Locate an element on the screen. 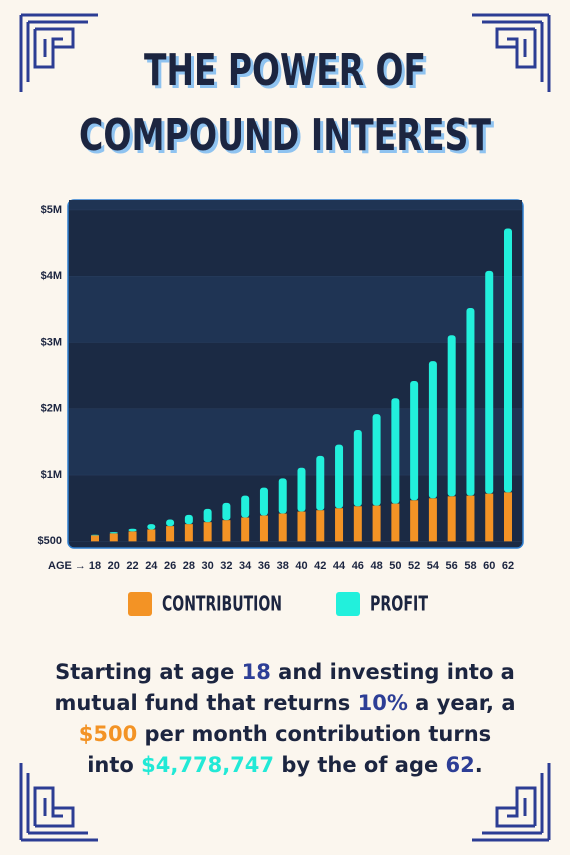 This screenshot has width=570, height=855. x-tick-label: 44 is located at coordinates (339, 566).